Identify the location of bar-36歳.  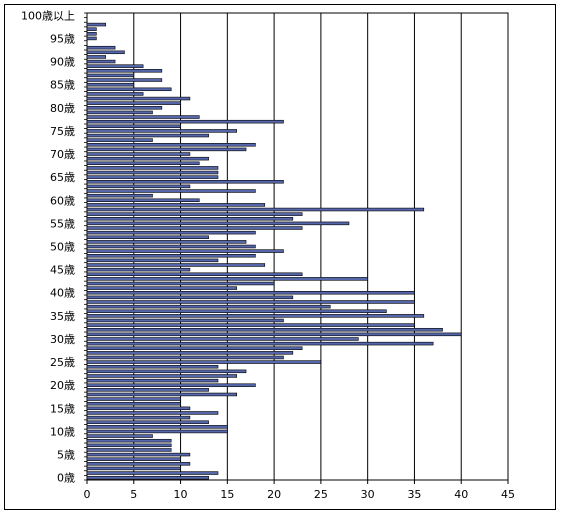
(236, 311).